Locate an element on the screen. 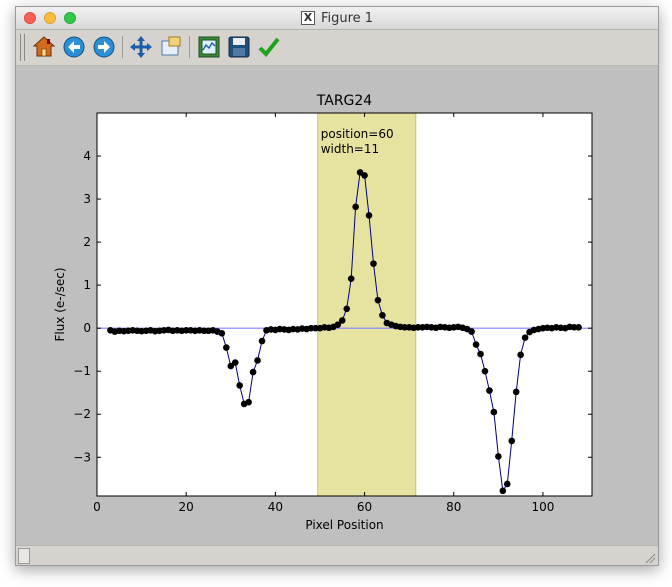 This screenshot has height=587, width=672. resize-grip-icon is located at coordinates (650, 558).